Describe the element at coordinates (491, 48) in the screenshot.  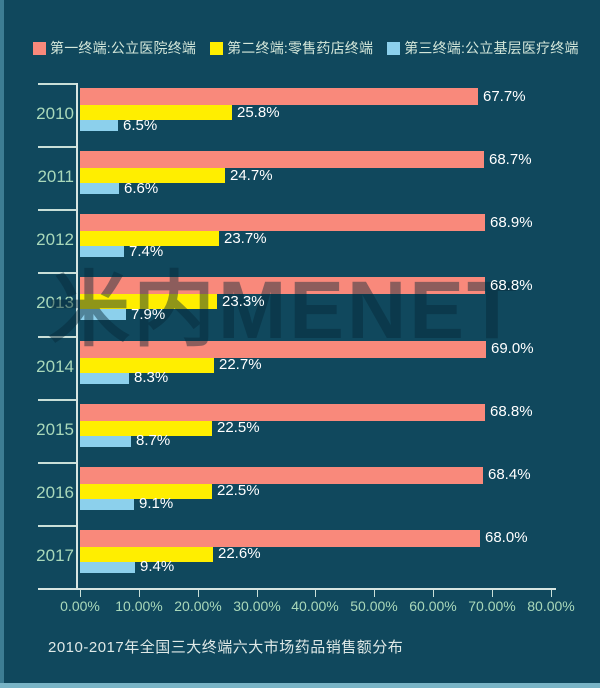
I see `legend-label-terminal-3: 第三终端:公立基层医疗终端` at that location.